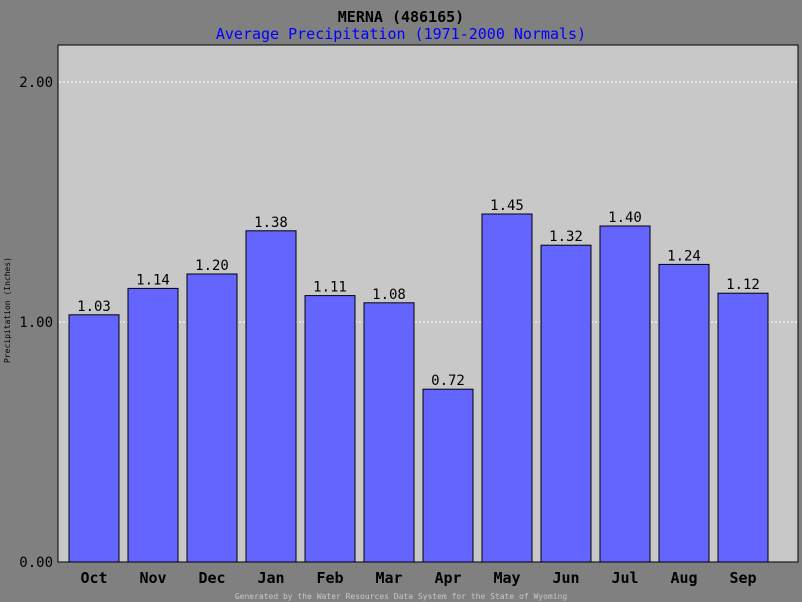 This screenshot has width=802, height=602. I want to click on bar-value-label: 1.08, so click(389, 295).